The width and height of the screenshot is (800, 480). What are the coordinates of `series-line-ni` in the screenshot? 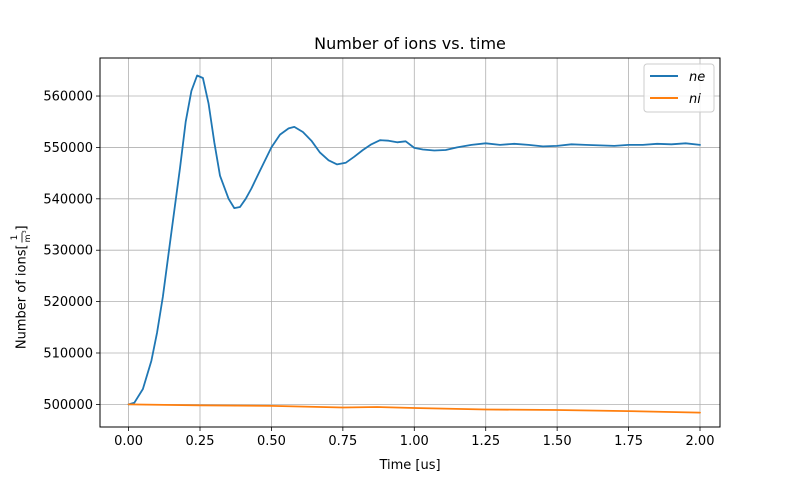 It's located at (414, 408).